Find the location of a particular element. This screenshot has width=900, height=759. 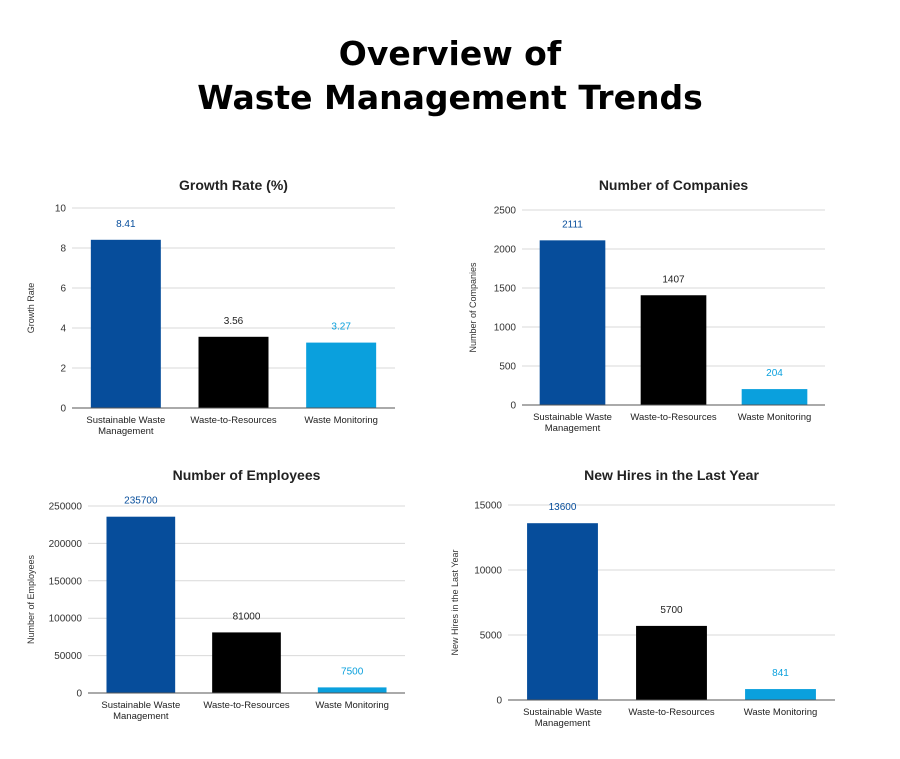

growth-rate-ytick-label: 4 is located at coordinates (63, 329).